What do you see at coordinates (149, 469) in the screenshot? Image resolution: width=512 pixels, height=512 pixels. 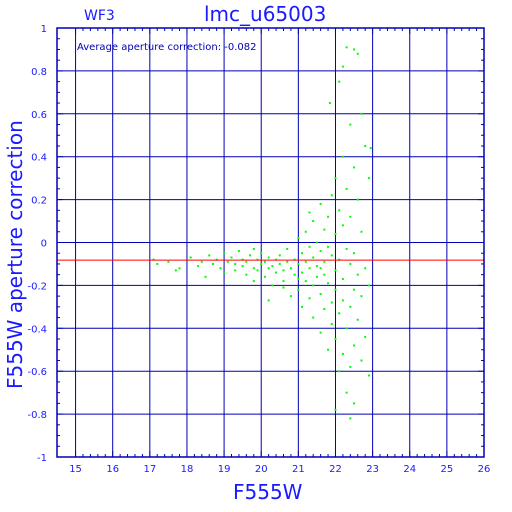 I see `x-tick-label: 17` at bounding box center [149, 469].